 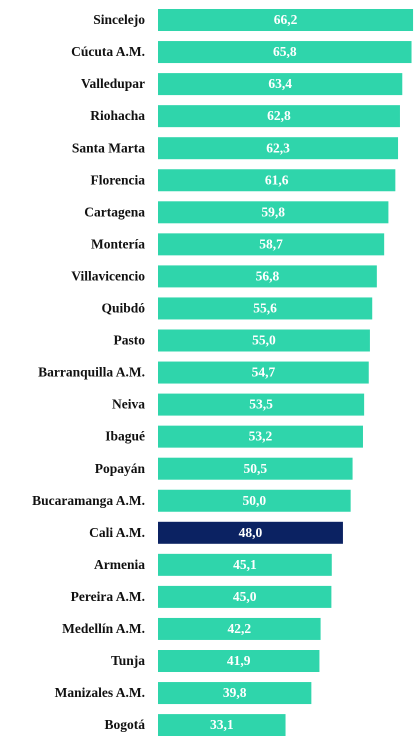 I want to click on category-label: Florencia, so click(x=118, y=179).